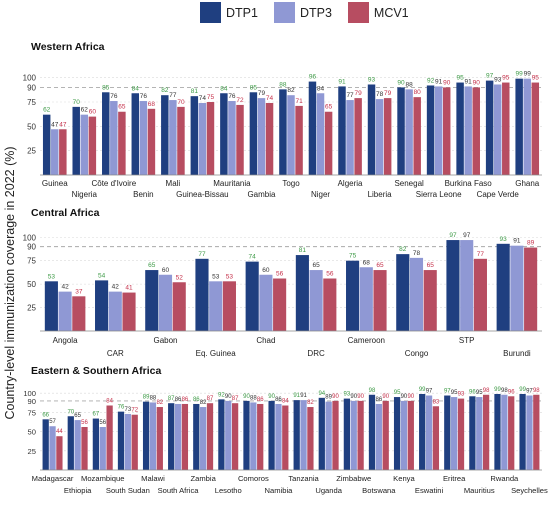 The image size is (550, 525). Describe the element at coordinates (461, 395) in the screenshot. I see `value-label: 93` at that location.